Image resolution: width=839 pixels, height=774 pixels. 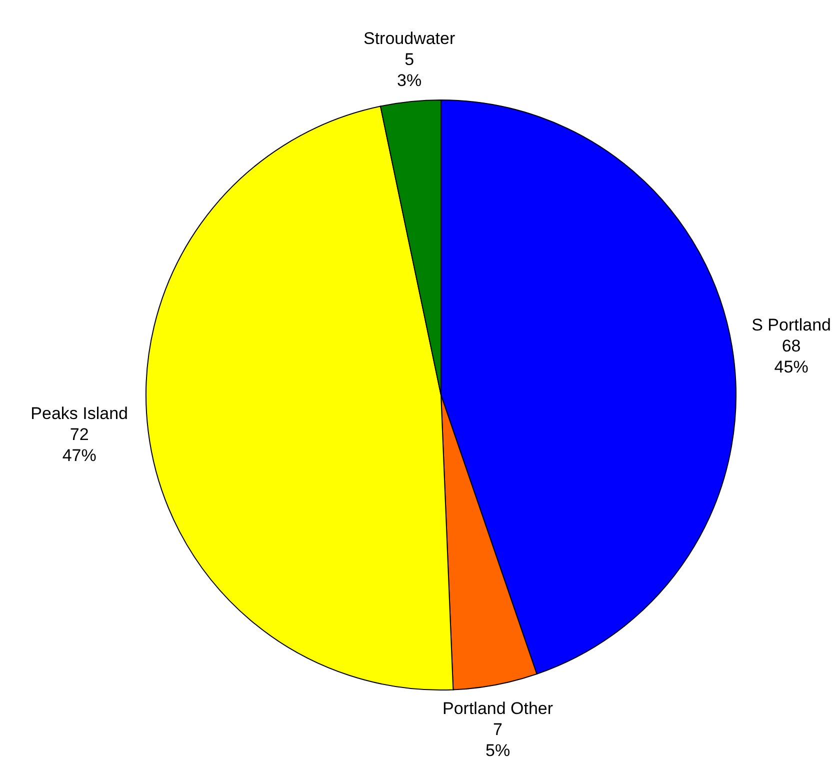 I want to click on slice-label: Portland Other, so click(x=498, y=708).